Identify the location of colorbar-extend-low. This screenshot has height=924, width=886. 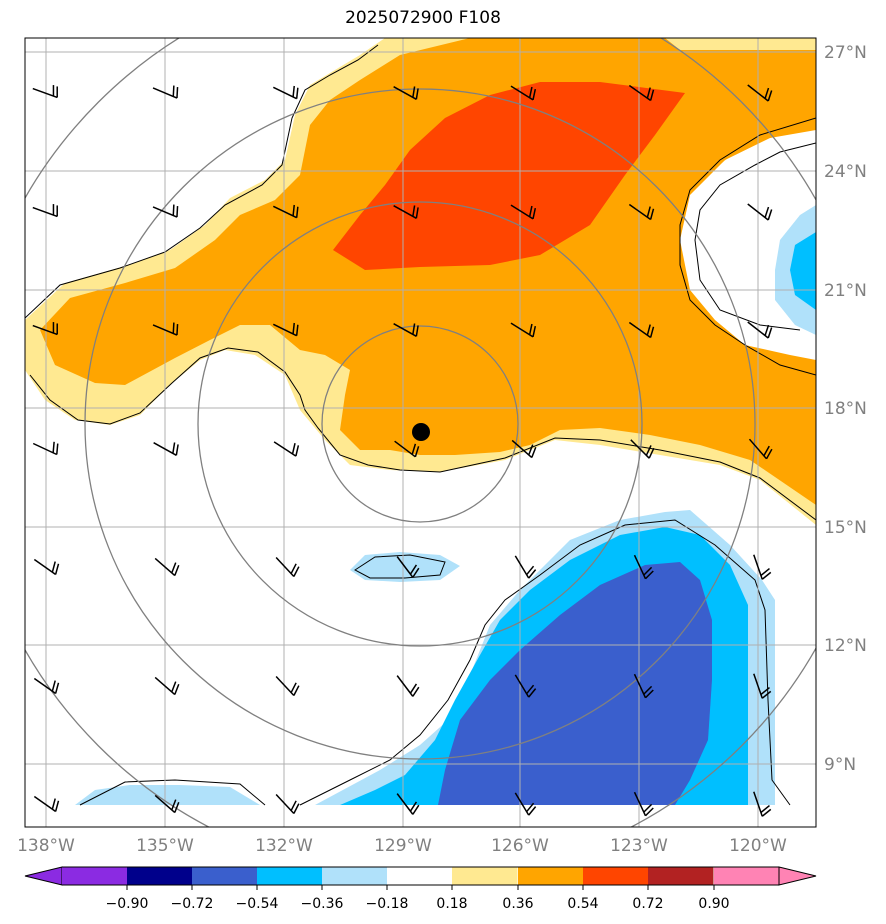
(43, 876).